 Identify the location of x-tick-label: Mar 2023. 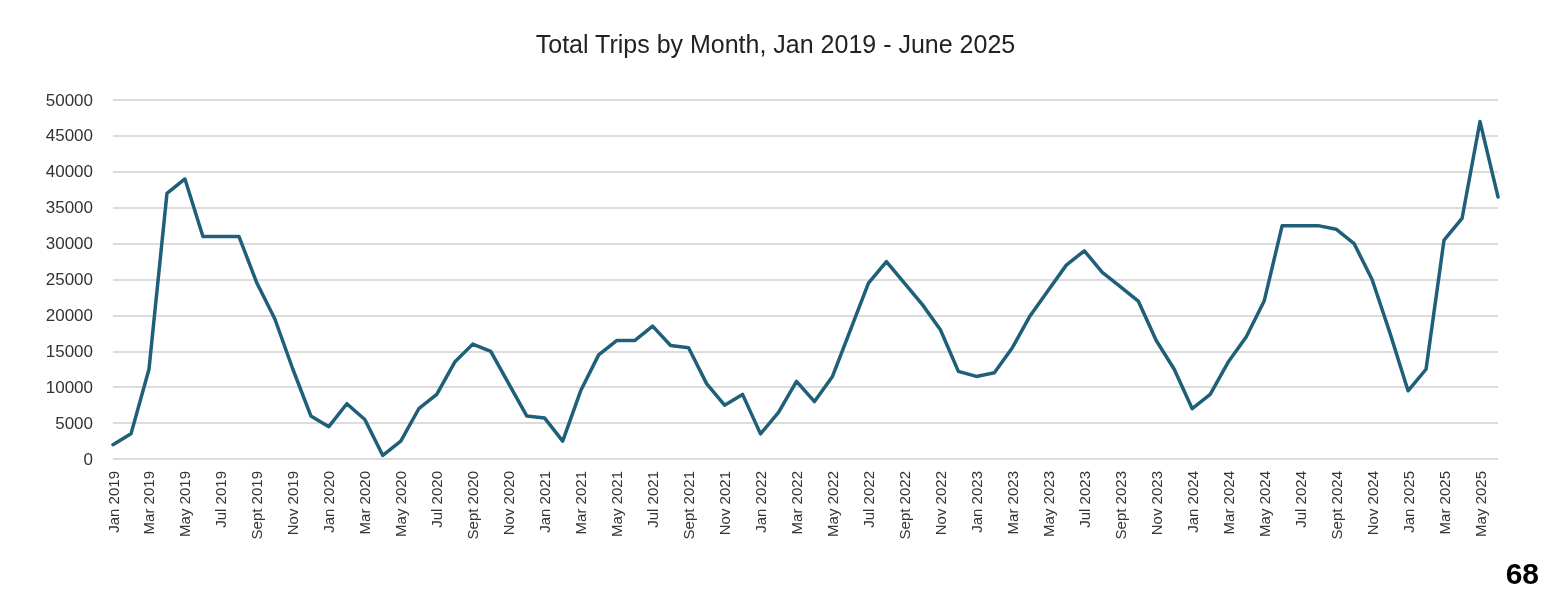
(1012, 503).